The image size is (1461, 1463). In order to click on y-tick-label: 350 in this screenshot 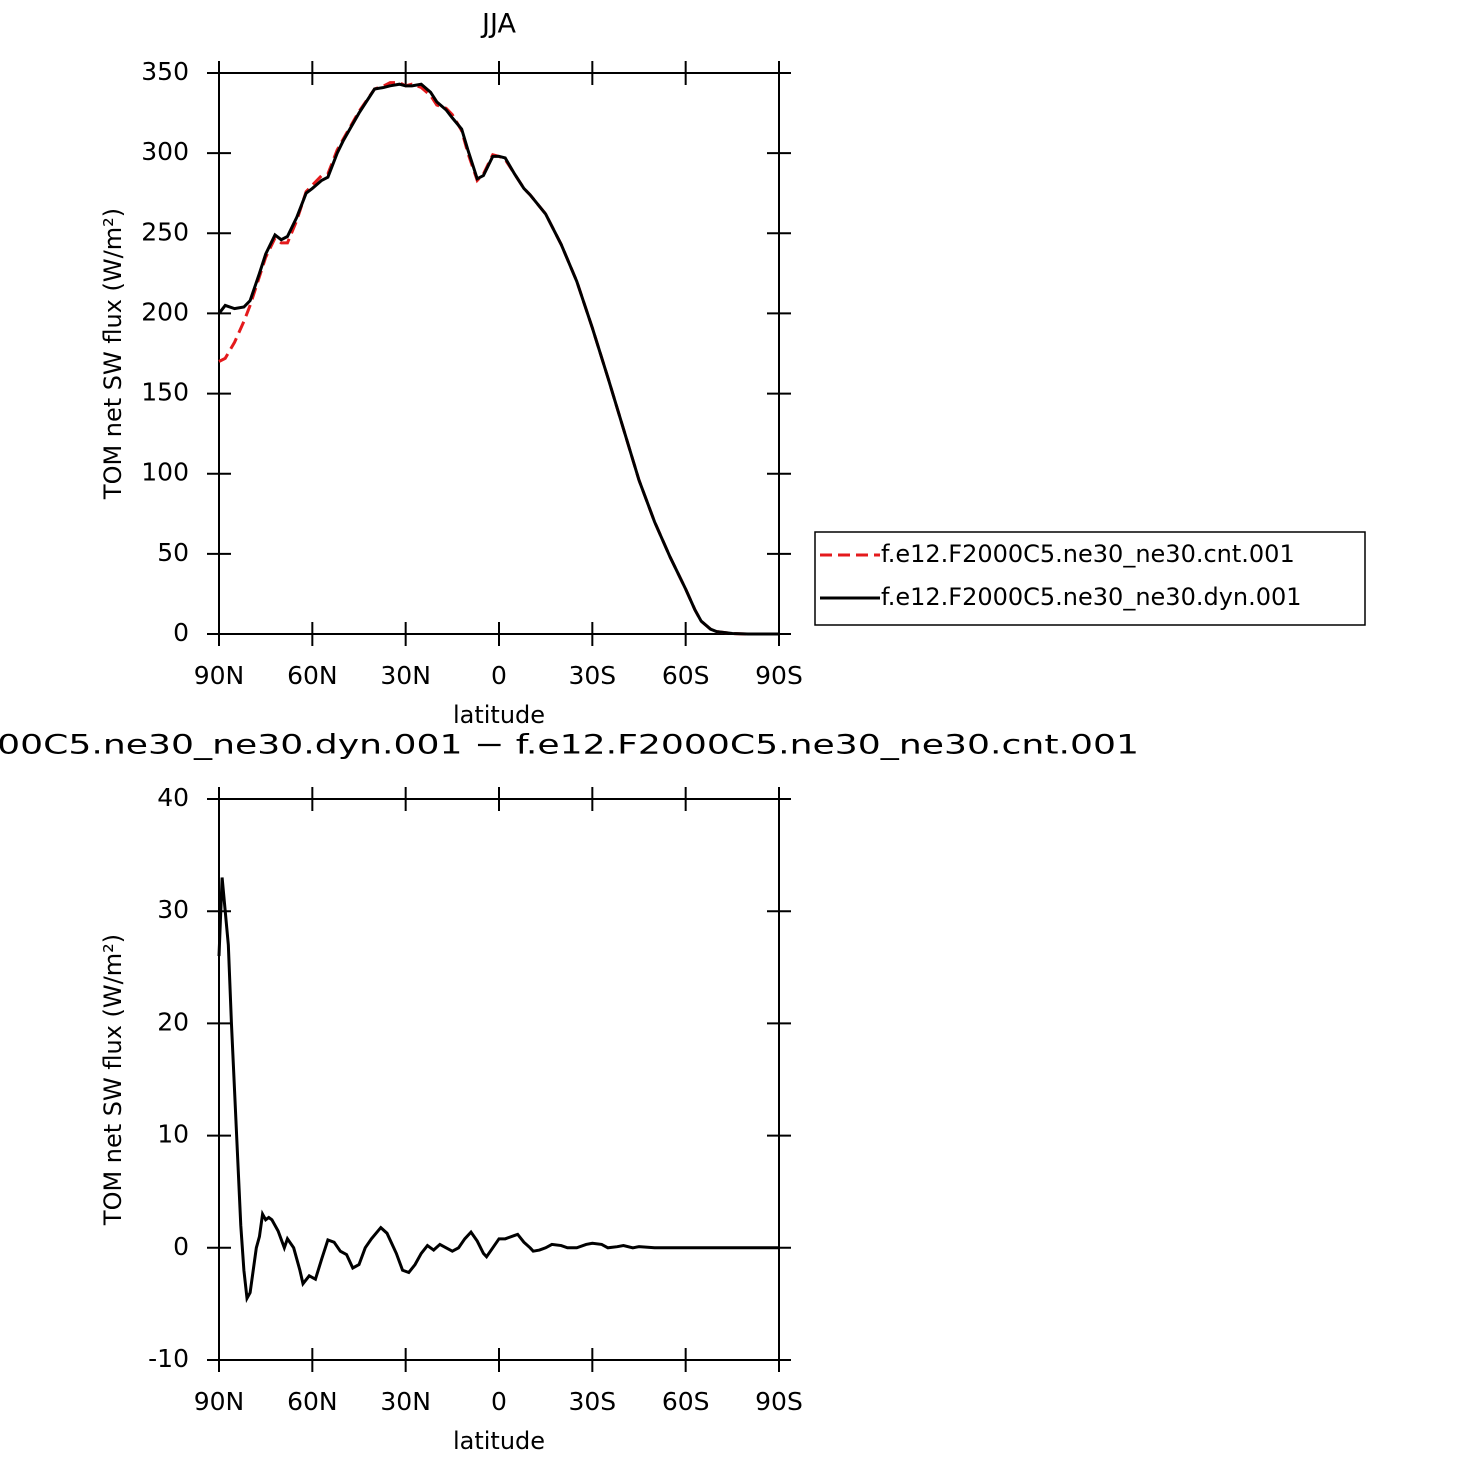, I will do `click(165, 71)`.